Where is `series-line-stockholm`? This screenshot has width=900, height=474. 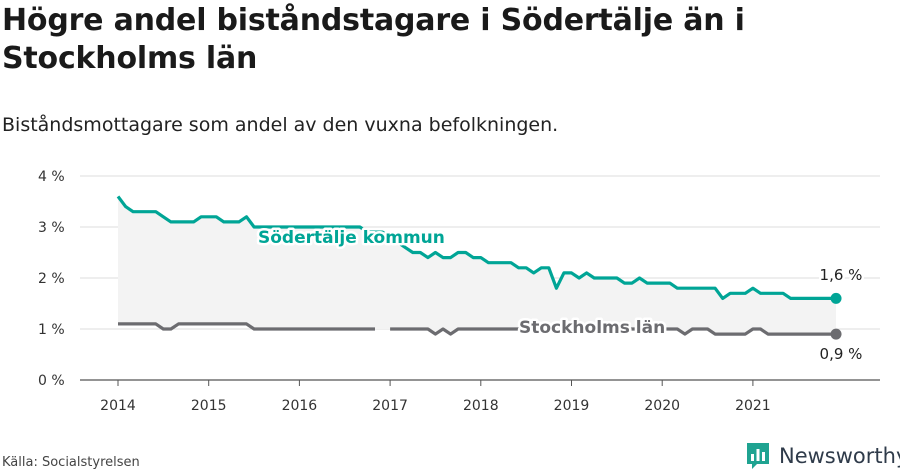 series-line-stockholm is located at coordinates (477, 329).